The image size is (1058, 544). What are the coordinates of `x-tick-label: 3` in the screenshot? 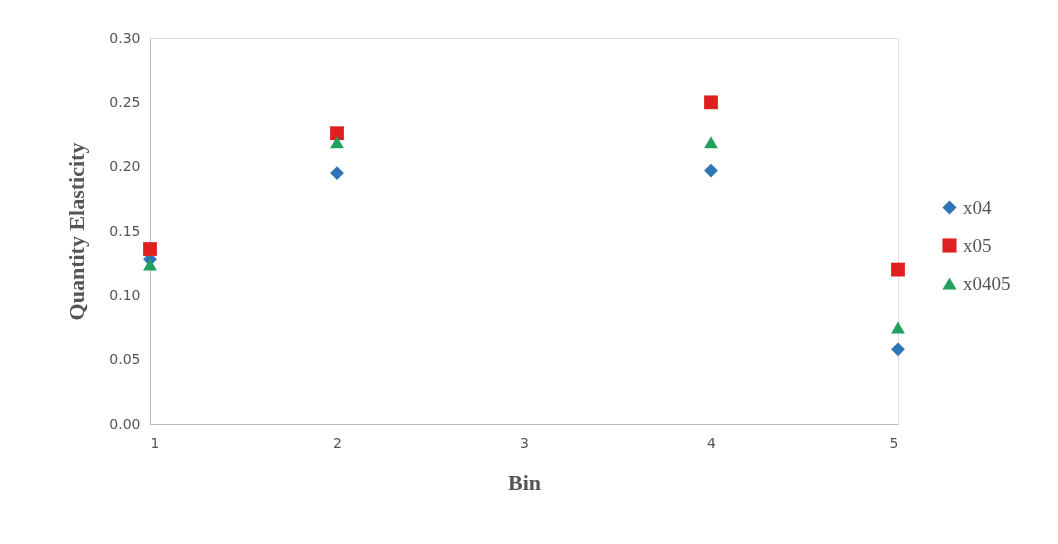 It's located at (524, 442).